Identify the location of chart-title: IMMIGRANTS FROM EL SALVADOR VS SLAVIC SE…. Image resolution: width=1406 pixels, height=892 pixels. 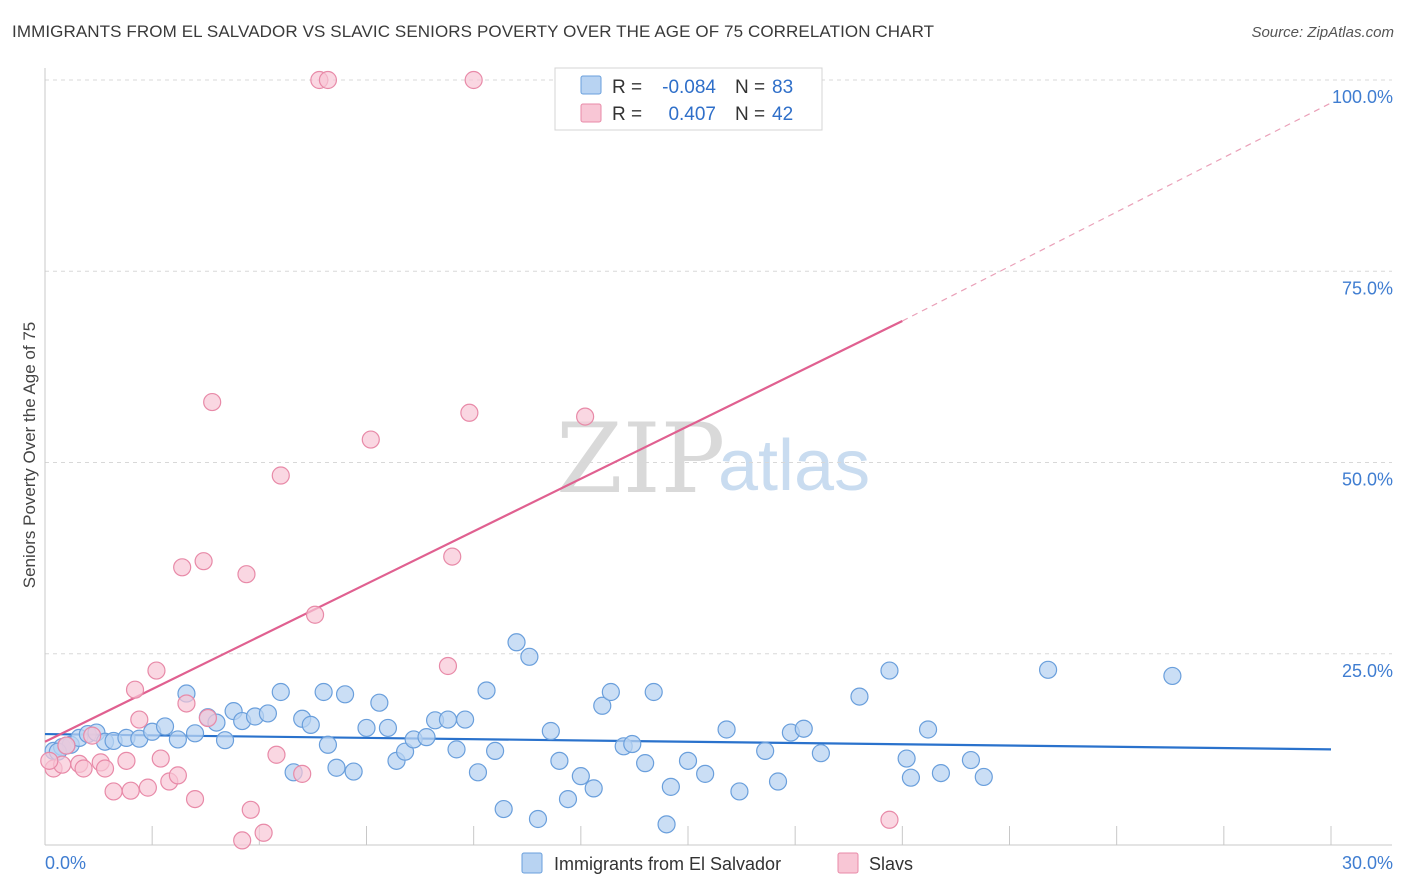
(473, 31).